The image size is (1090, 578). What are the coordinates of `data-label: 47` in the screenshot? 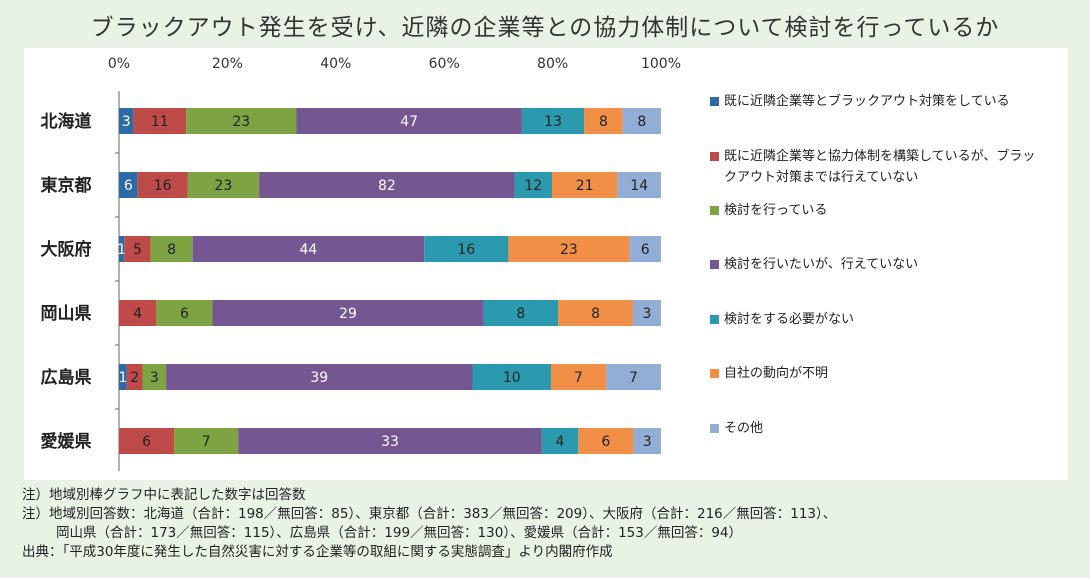 It's located at (409, 122).